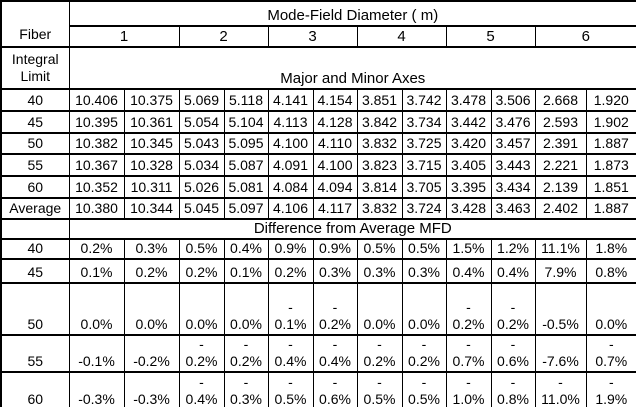 This screenshot has width=636, height=407. Describe the element at coordinates (610, 143) in the screenshot. I see `value-cell: 1.887` at that location.